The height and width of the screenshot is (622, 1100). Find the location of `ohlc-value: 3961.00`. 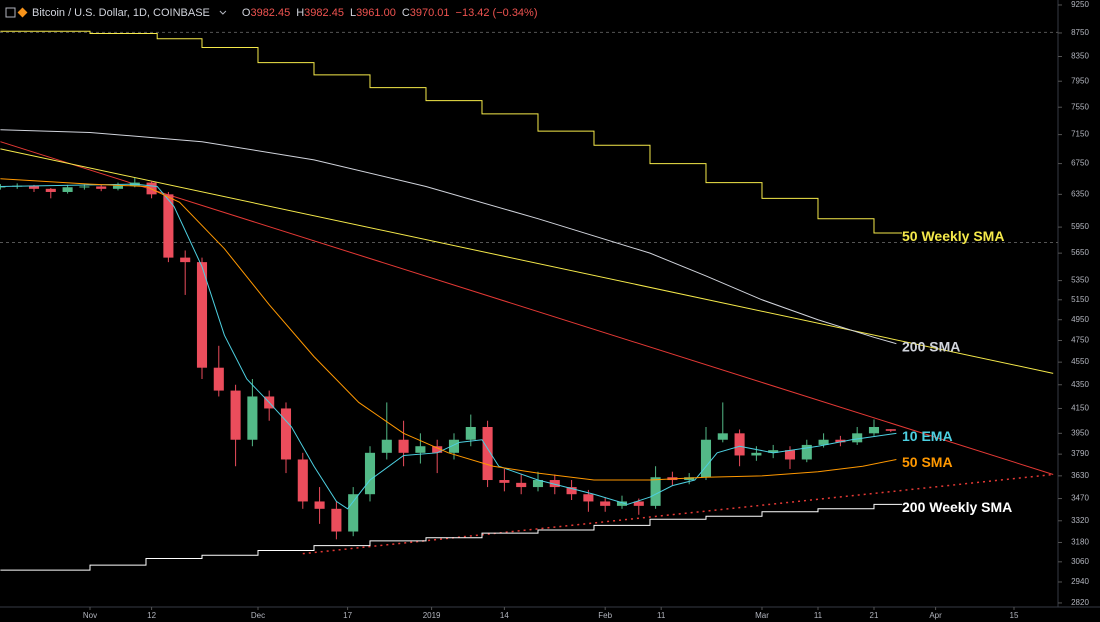

ohlc-value: 3961.00 is located at coordinates (376, 13).